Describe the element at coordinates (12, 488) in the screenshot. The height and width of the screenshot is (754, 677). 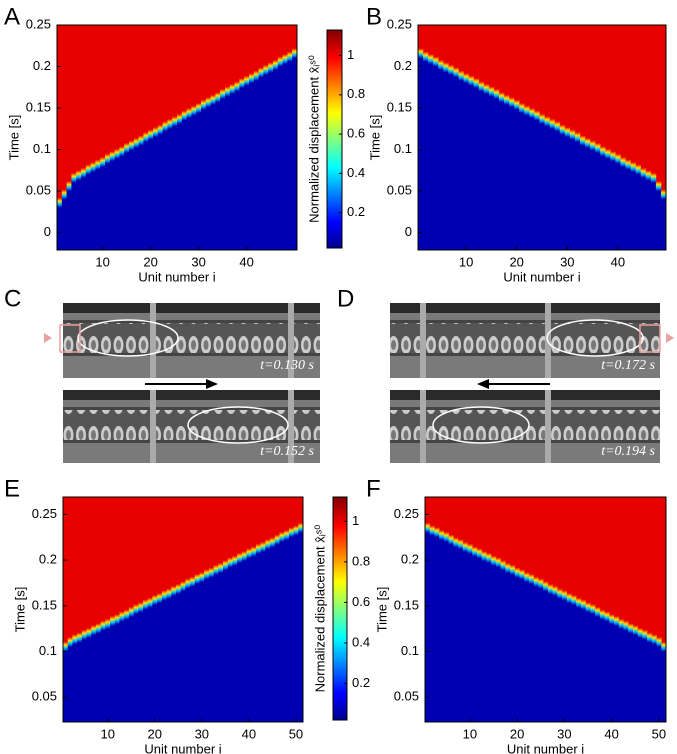
I see `panel-label: E` at that location.